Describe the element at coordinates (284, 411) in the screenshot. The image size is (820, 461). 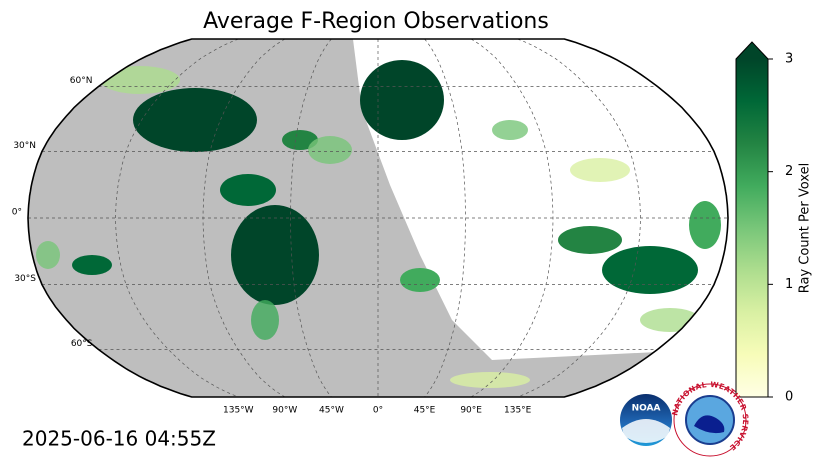
I see `lon-label: 90°W` at that location.